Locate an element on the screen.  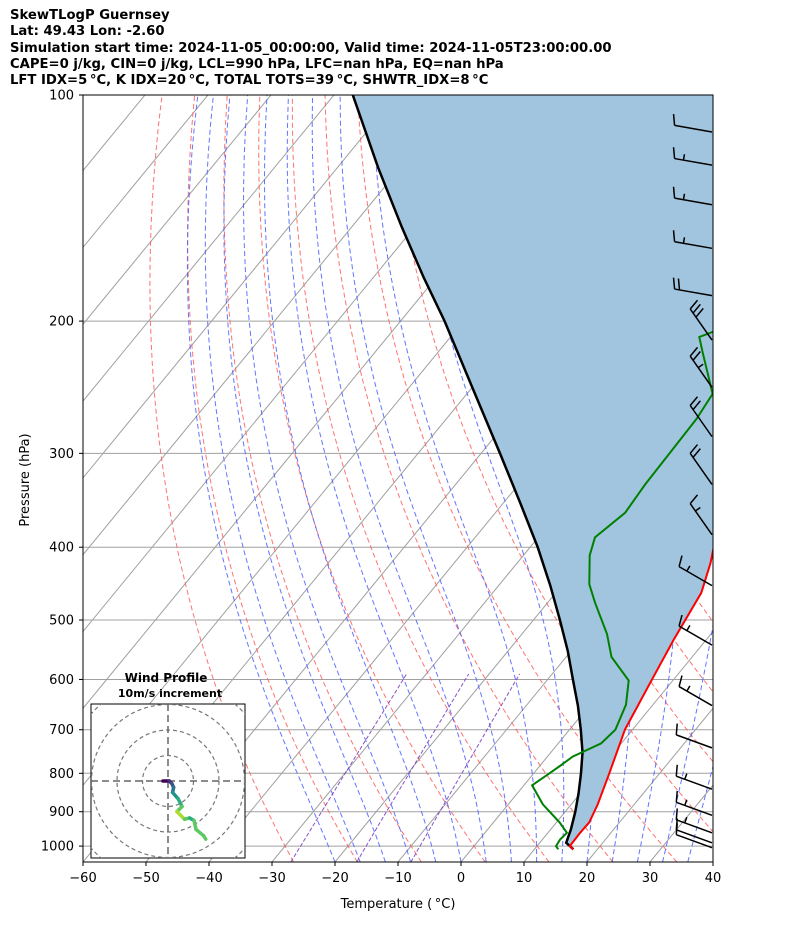
y-tick-label: 500 is located at coordinates (61, 620).